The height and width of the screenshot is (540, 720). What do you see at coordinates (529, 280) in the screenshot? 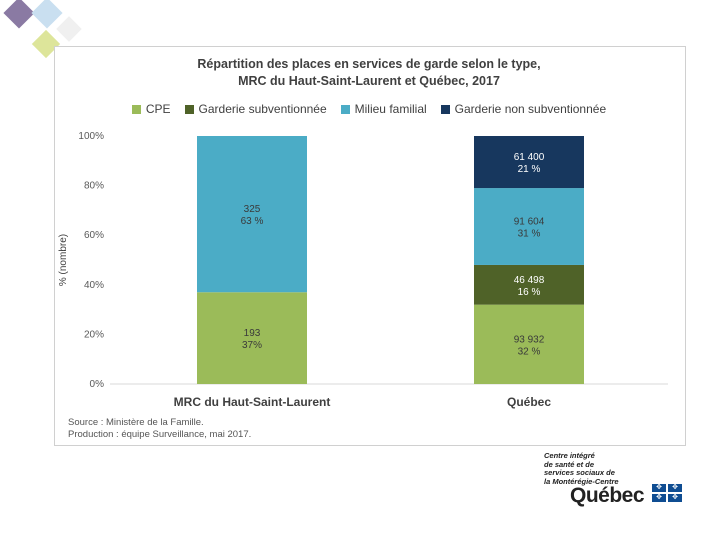
I see `data-label-count: 46 498` at bounding box center [529, 280].